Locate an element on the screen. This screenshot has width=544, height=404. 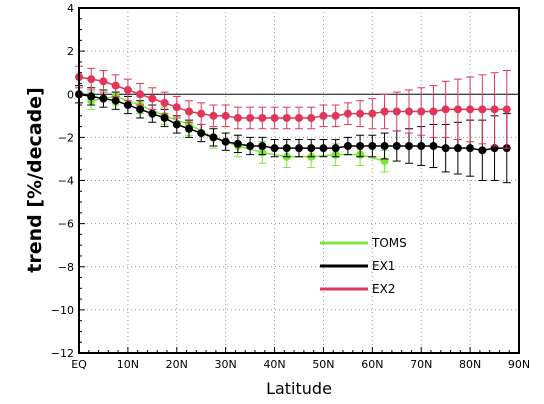
x-tick-label: 50N is located at coordinates (323, 364).